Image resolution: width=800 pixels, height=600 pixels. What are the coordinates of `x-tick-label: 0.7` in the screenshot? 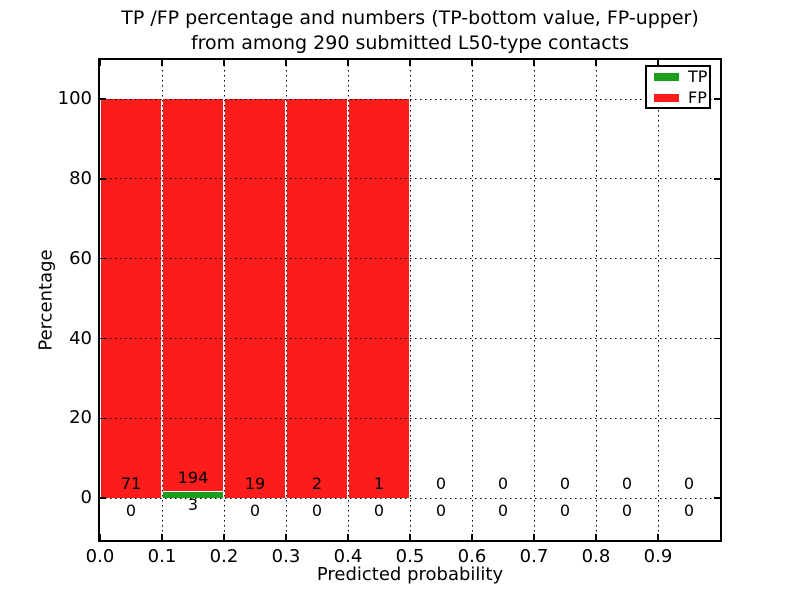 It's located at (534, 556).